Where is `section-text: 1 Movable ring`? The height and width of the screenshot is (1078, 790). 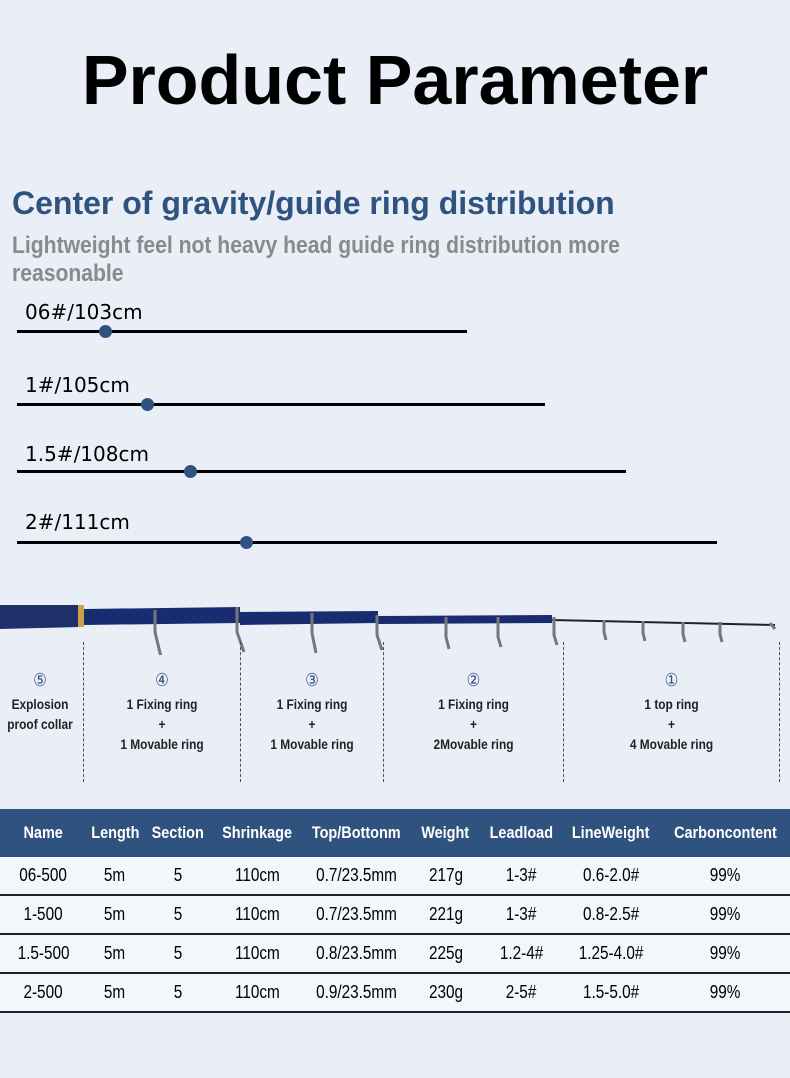 section-text: 1 Movable ring is located at coordinates (312, 744).